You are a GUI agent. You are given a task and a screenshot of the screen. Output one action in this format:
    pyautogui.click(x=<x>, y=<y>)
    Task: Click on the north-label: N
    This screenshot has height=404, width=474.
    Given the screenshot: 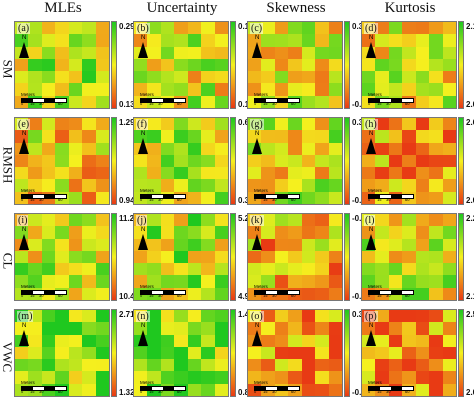 What is the action you would take?
    pyautogui.click(x=143, y=326)
    